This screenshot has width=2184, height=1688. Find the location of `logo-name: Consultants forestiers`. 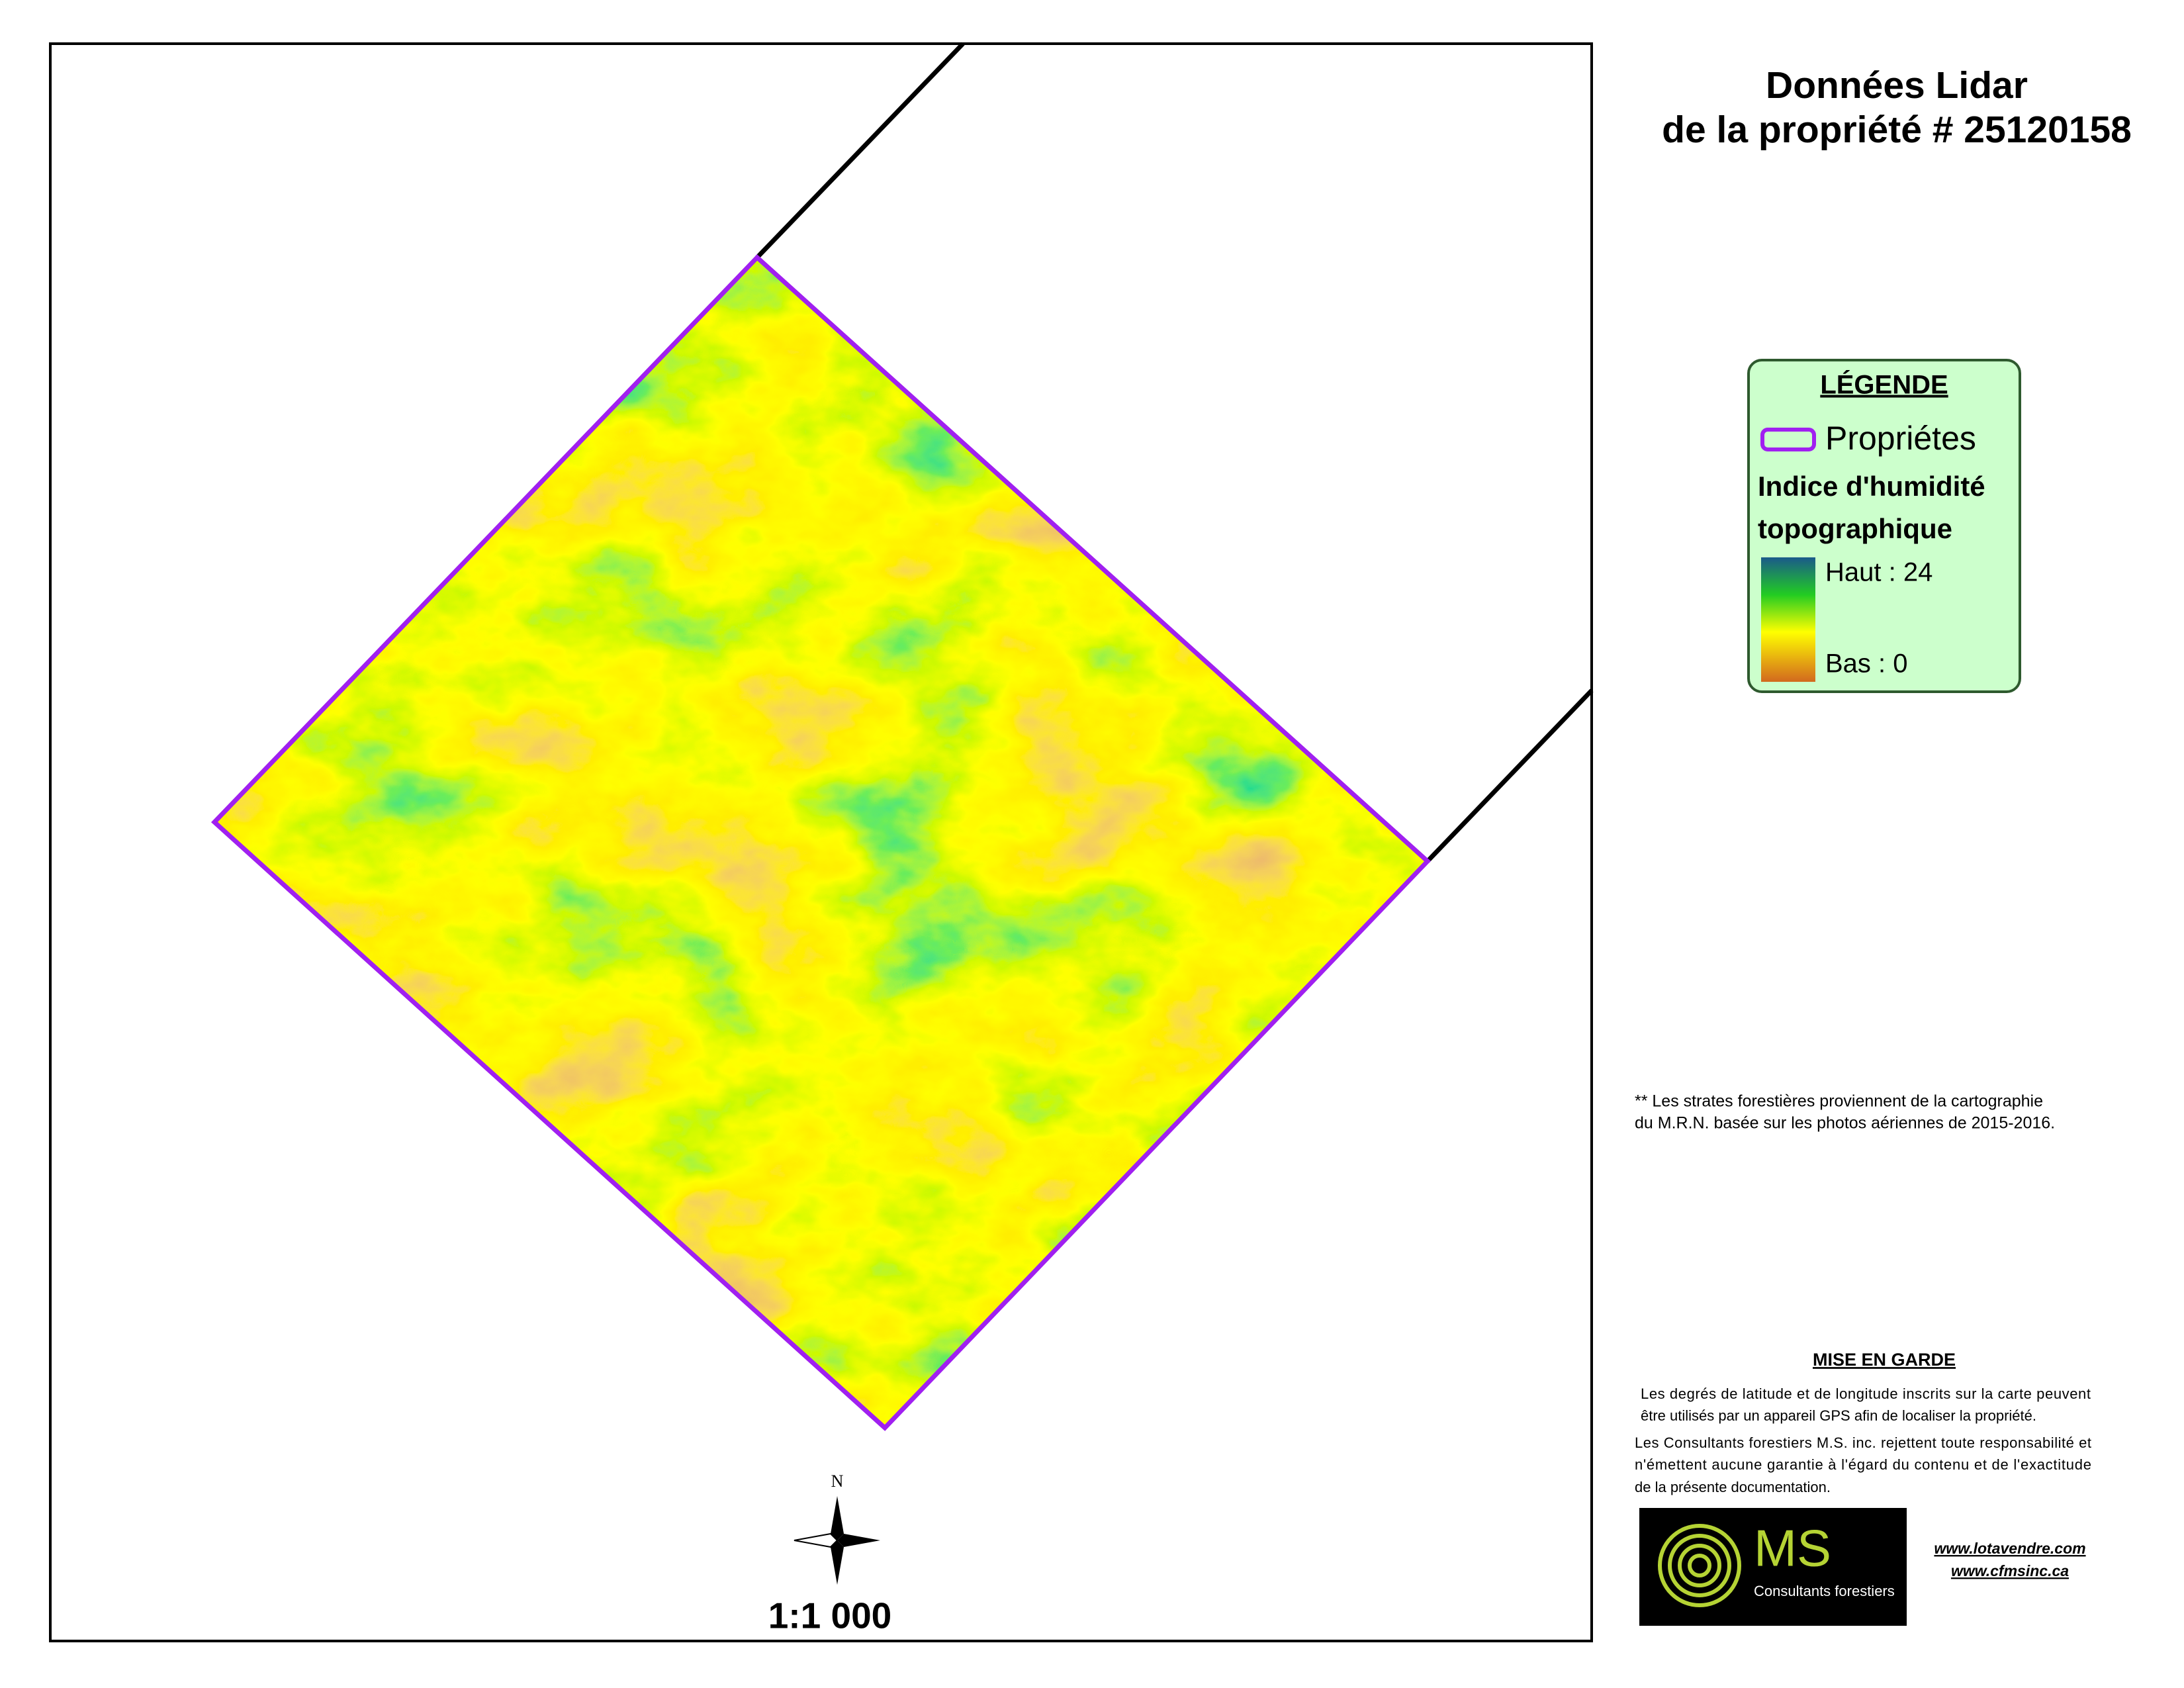

logo-name: Consultants forestiers is located at coordinates (1824, 1591).